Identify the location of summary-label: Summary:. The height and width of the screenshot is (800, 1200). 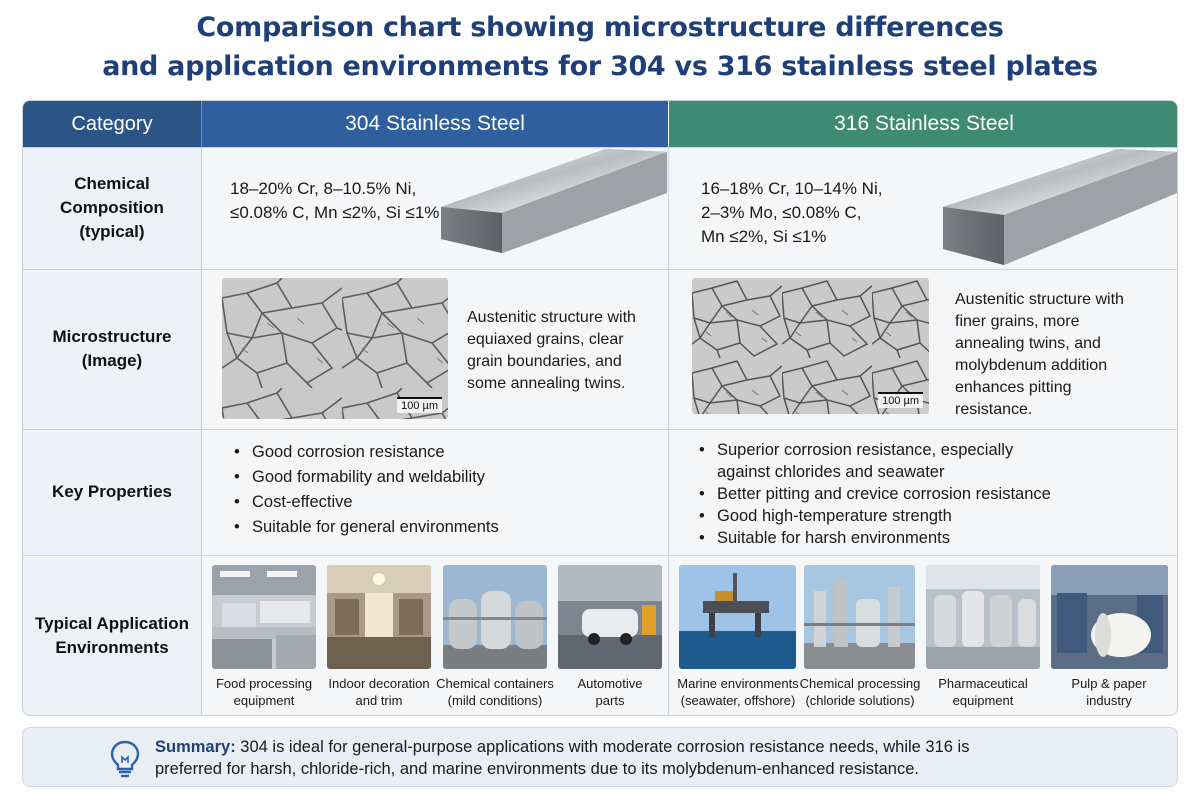
(195, 747).